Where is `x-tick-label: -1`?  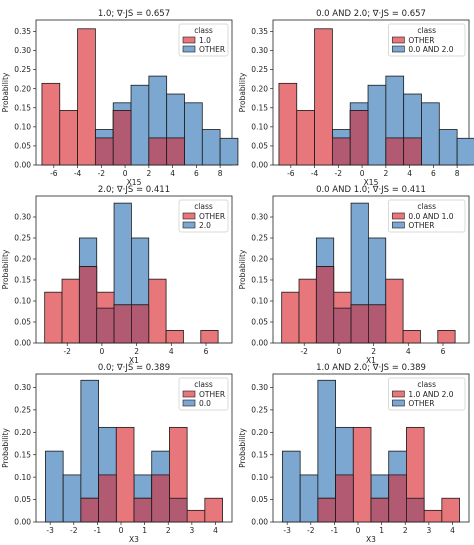 x-tick-label: -1 is located at coordinates (98, 530).